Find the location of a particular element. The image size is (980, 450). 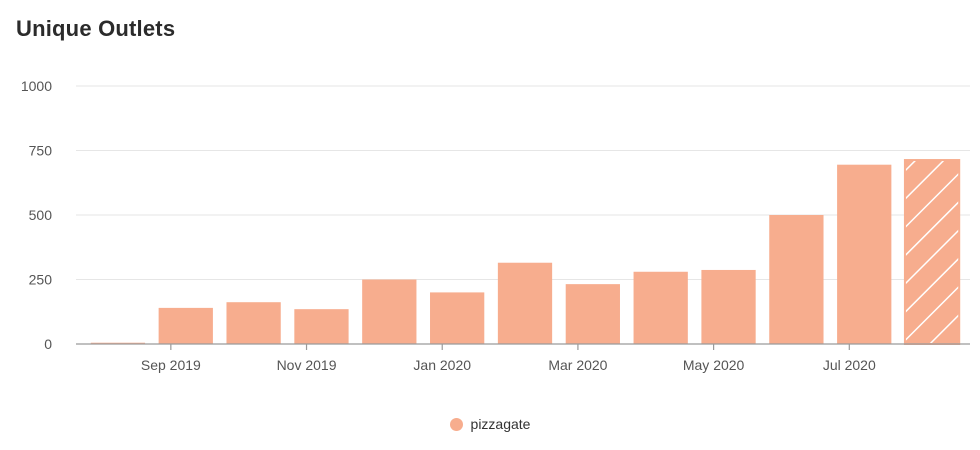

bar-dec-2019 is located at coordinates (389, 311).